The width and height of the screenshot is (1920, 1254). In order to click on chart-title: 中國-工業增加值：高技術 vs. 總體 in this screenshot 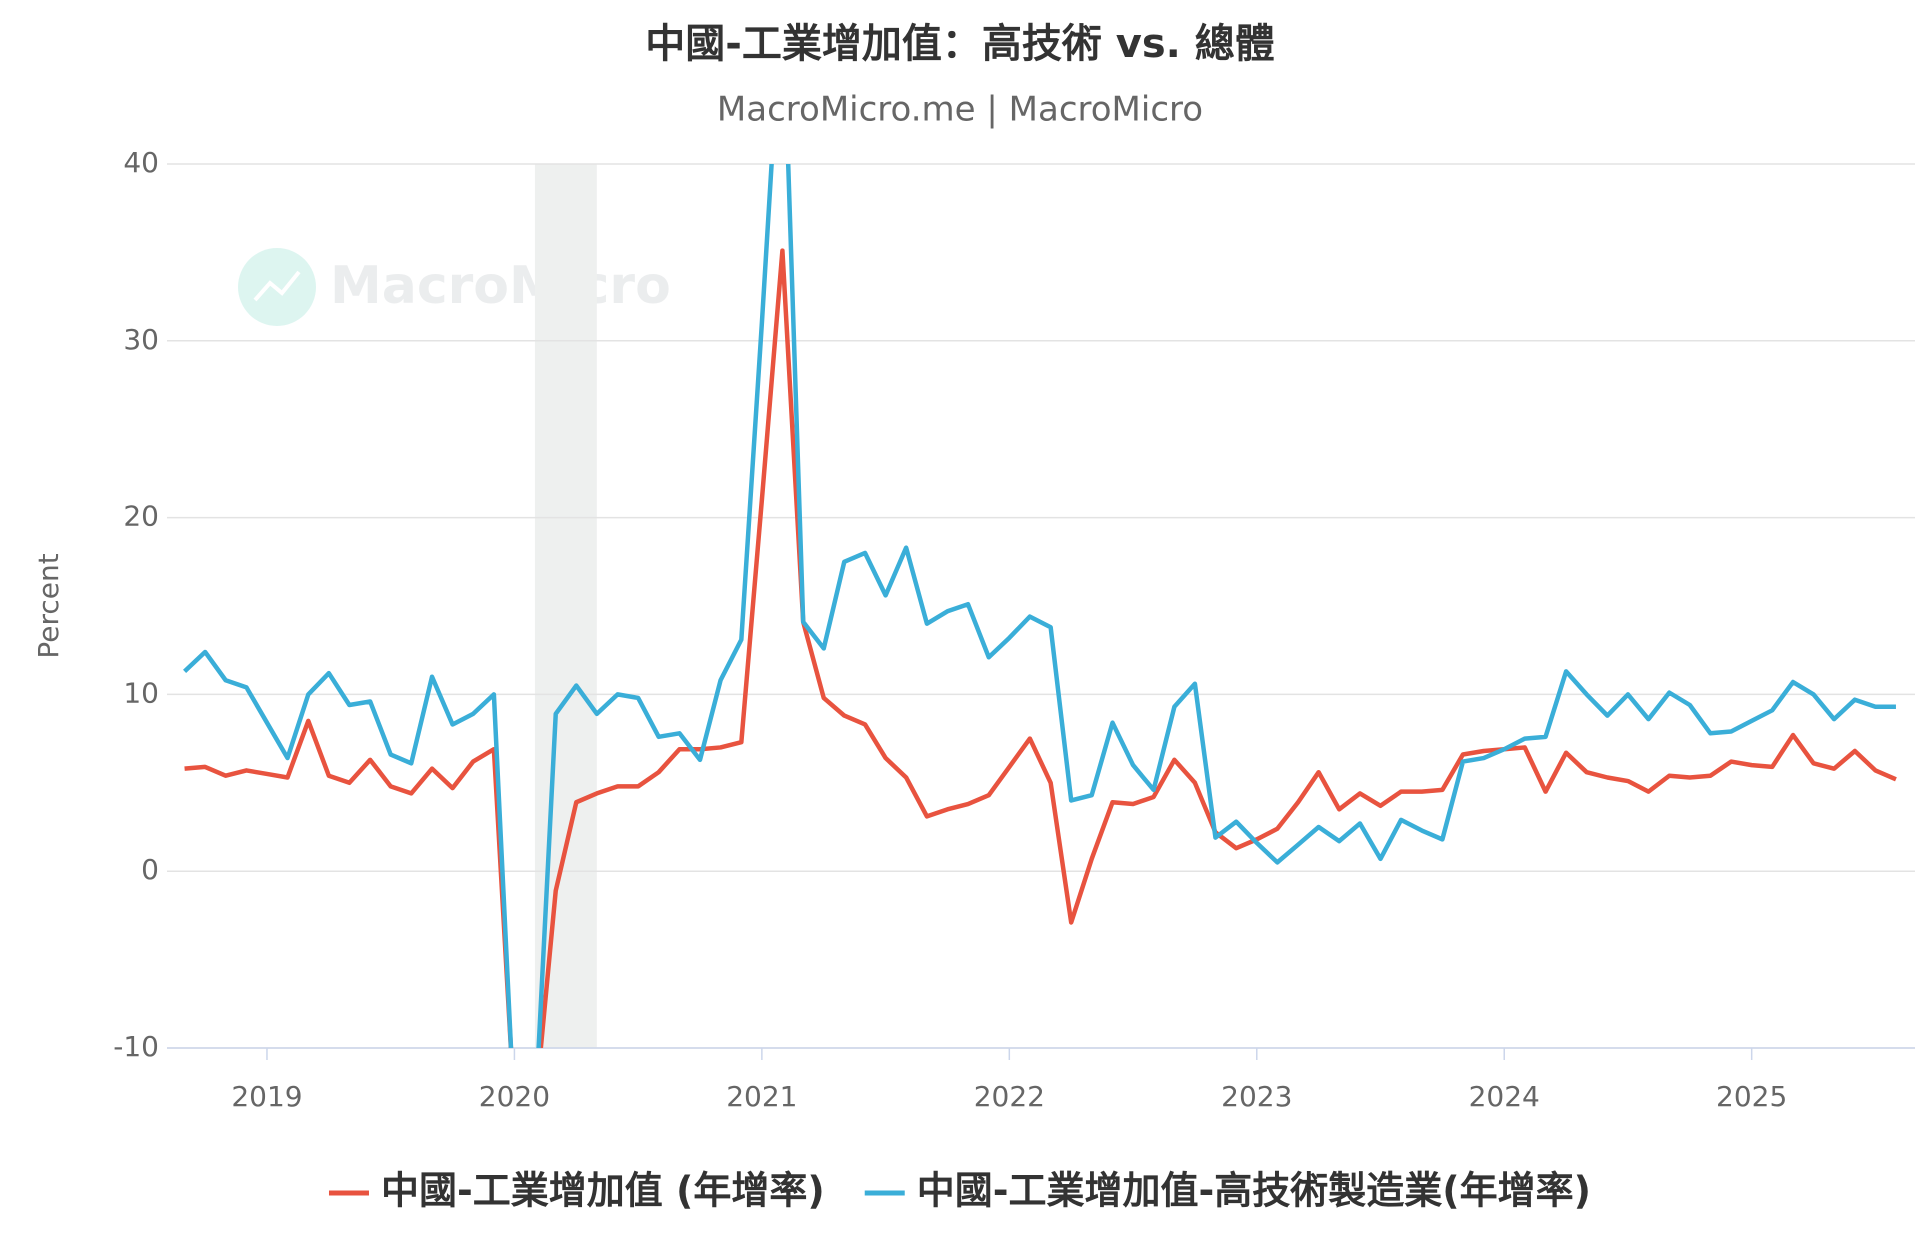, I will do `click(960, 44)`.